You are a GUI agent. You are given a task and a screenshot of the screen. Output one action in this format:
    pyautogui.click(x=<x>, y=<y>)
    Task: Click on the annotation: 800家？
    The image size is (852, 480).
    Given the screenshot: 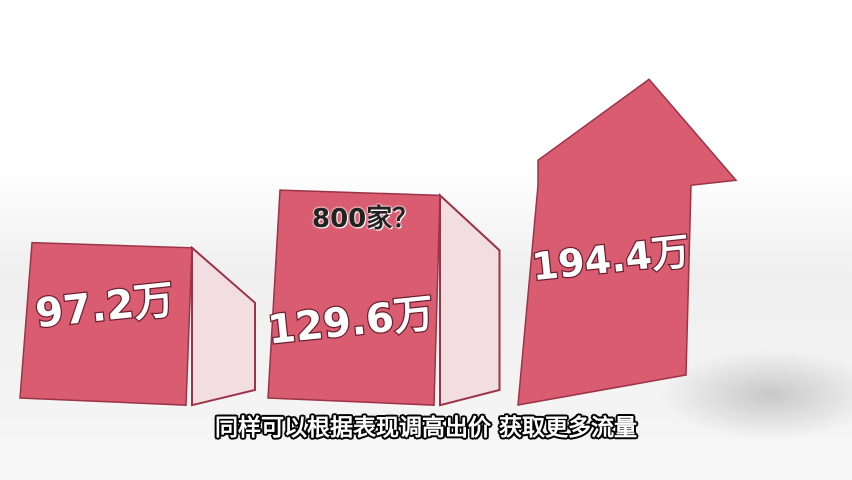 What is the action you would take?
    pyautogui.click(x=365, y=219)
    